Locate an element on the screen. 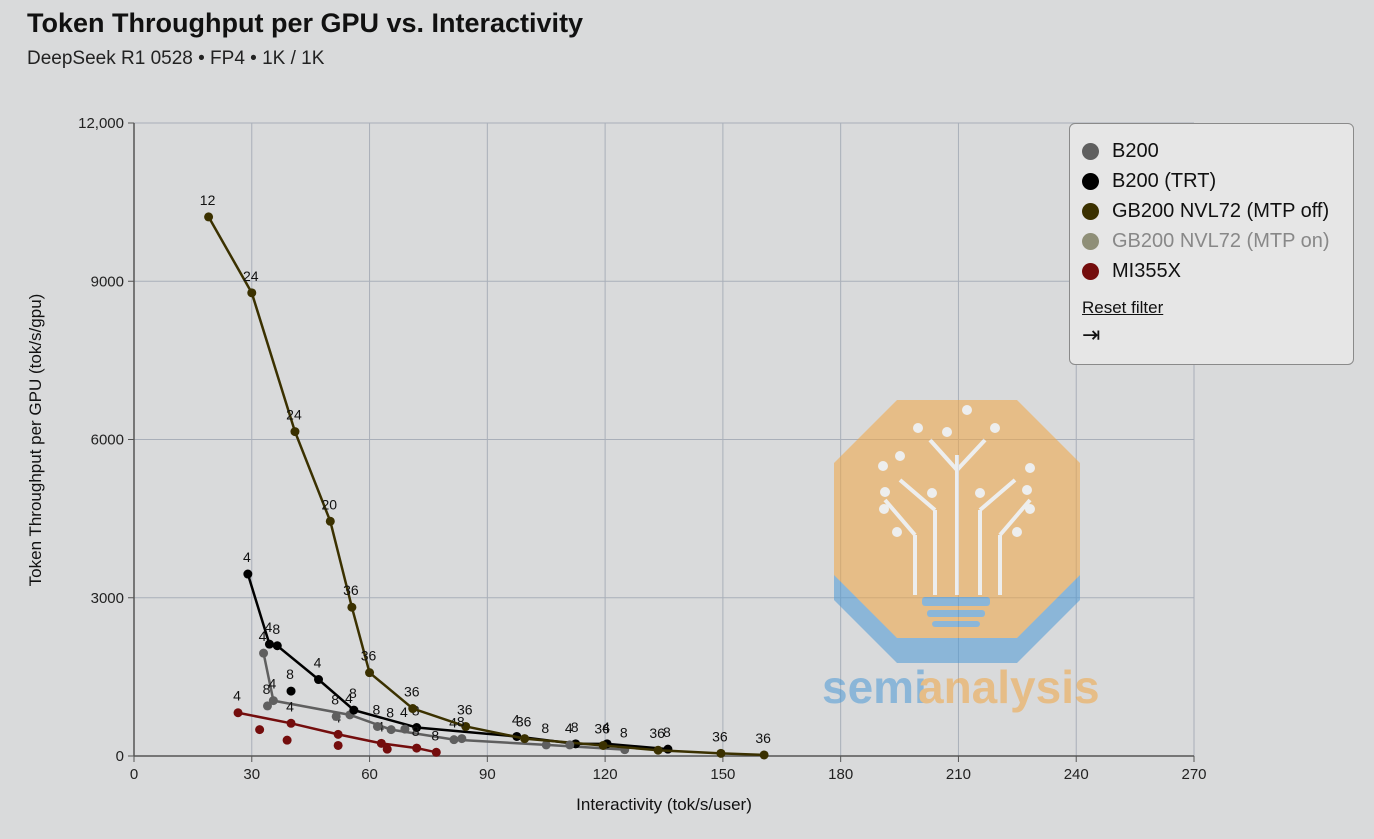 The image size is (1374, 839). x-tick-label: 270 is located at coordinates (1193, 774).